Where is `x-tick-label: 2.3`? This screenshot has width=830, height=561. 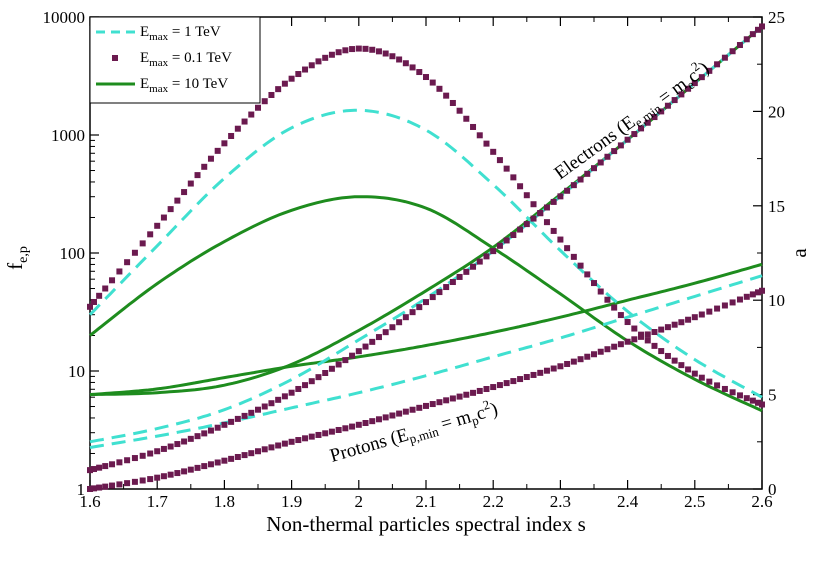 x-tick-label: 2.3 is located at coordinates (560, 501).